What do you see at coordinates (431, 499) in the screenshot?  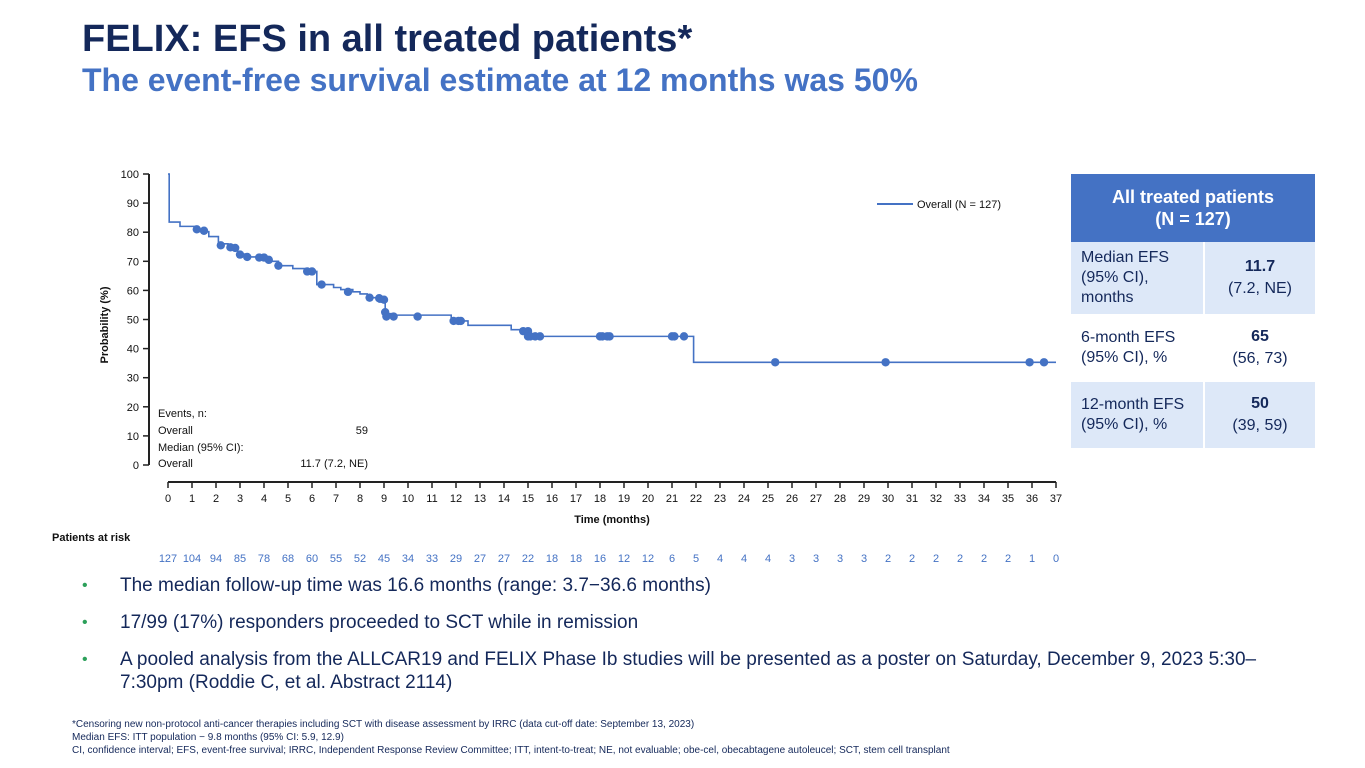 I see `x-tick-label: 11` at bounding box center [431, 499].